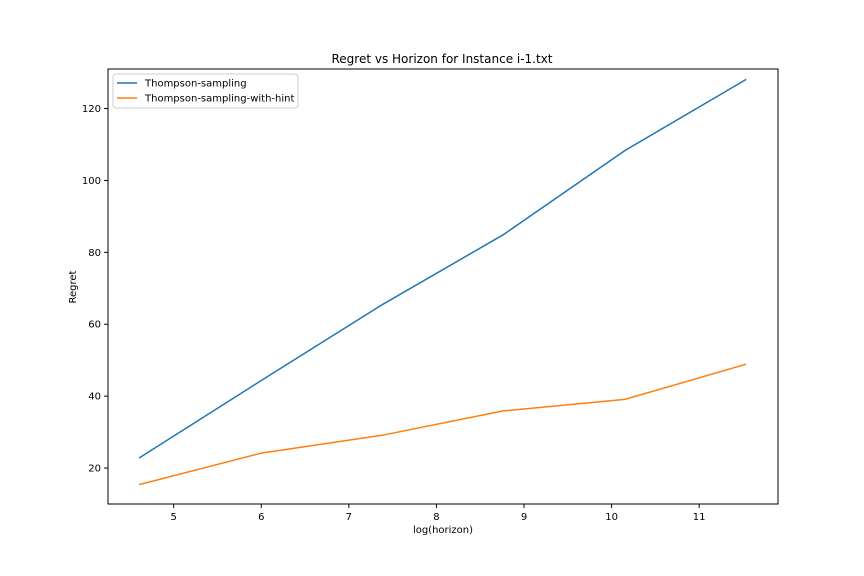 This screenshot has height=576, width=864. I want to click on y-tick-label: 80, so click(94, 253).